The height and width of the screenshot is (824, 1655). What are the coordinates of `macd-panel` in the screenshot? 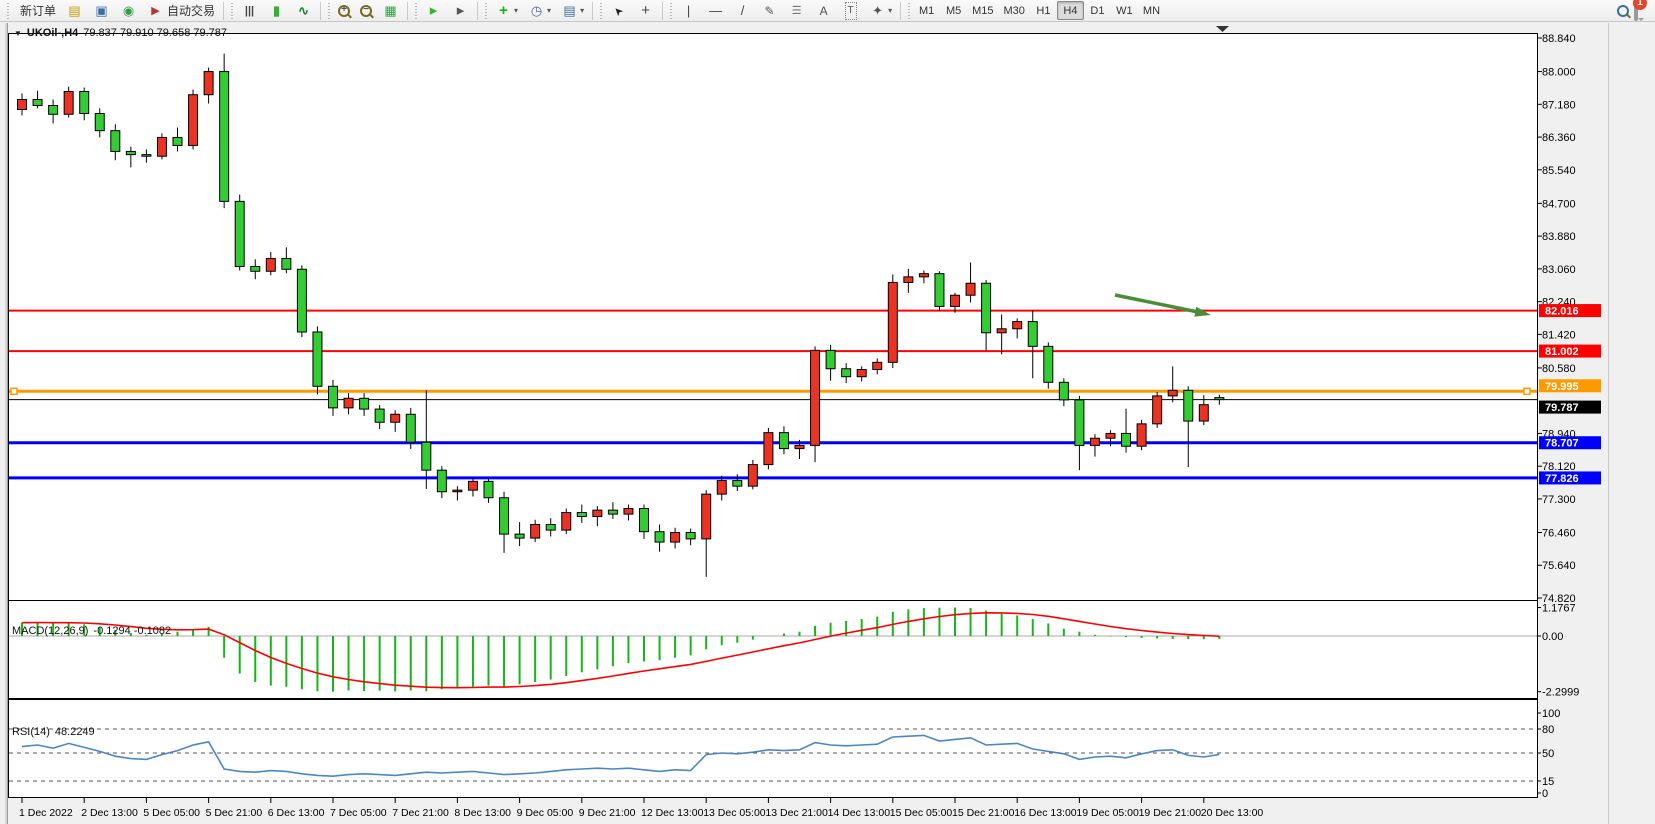 It's located at (773, 649).